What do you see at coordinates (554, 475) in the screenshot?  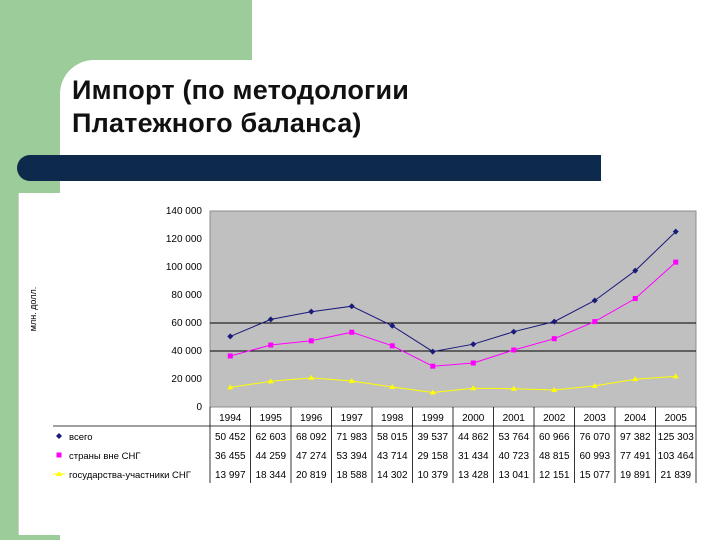 I see `table-cell-value: 12 151` at bounding box center [554, 475].